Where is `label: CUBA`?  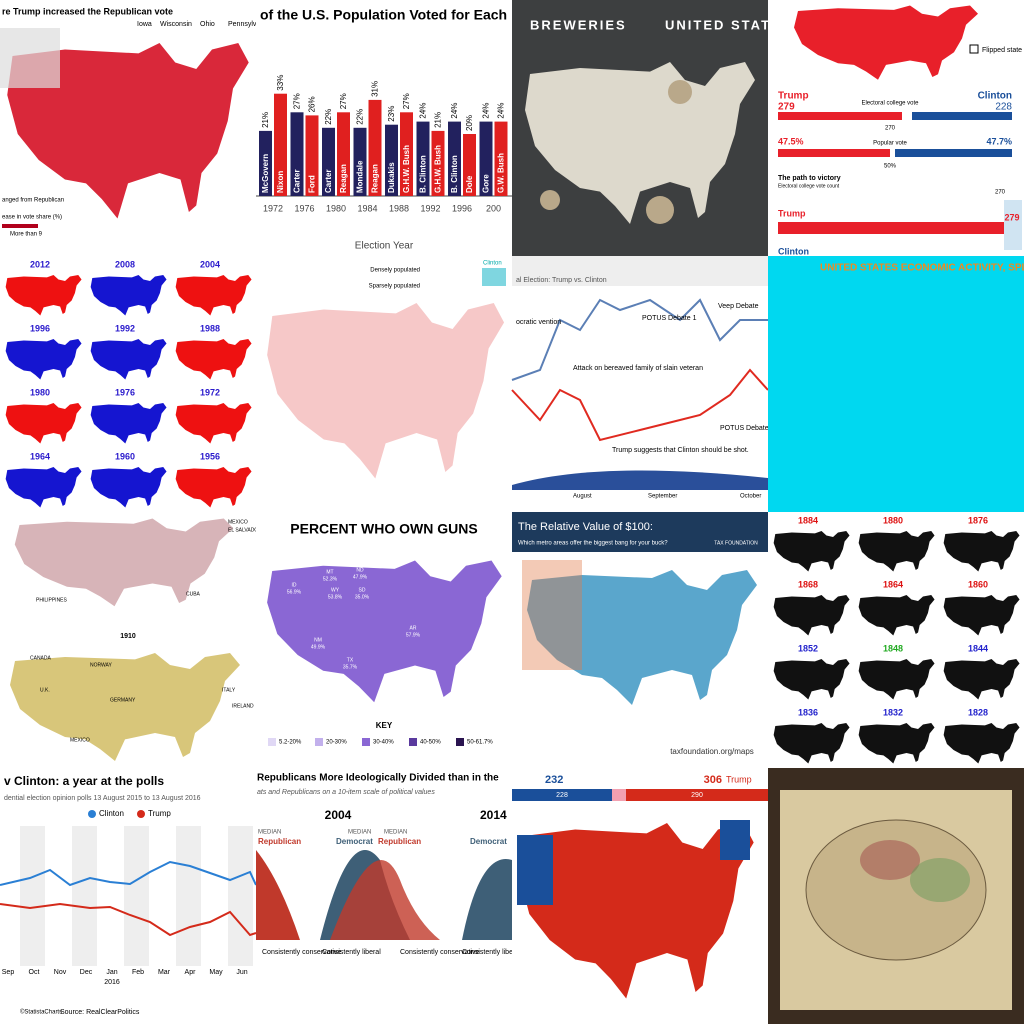 label: CUBA is located at coordinates (193, 594).